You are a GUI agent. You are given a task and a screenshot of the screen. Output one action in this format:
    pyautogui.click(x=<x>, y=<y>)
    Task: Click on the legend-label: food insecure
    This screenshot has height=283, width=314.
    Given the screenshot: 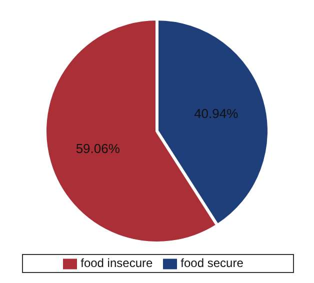 What is the action you would take?
    pyautogui.click(x=116, y=263)
    